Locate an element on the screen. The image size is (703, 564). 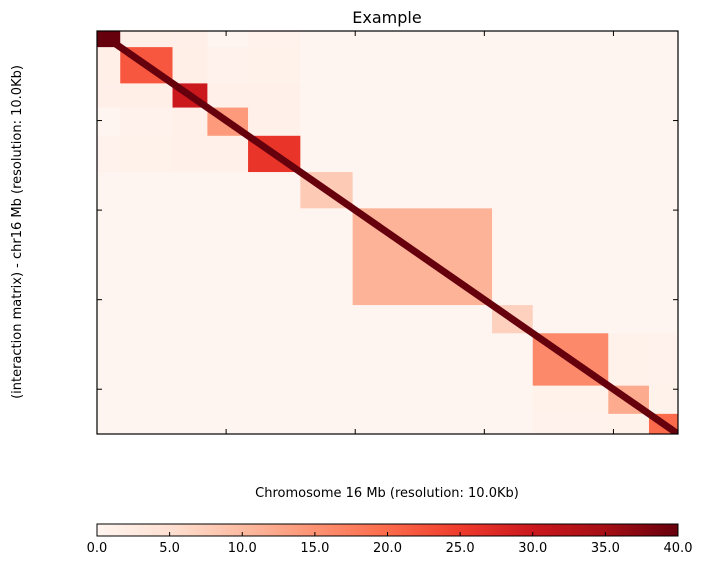
colorbar-tick-label: 0.0 is located at coordinates (97, 548).